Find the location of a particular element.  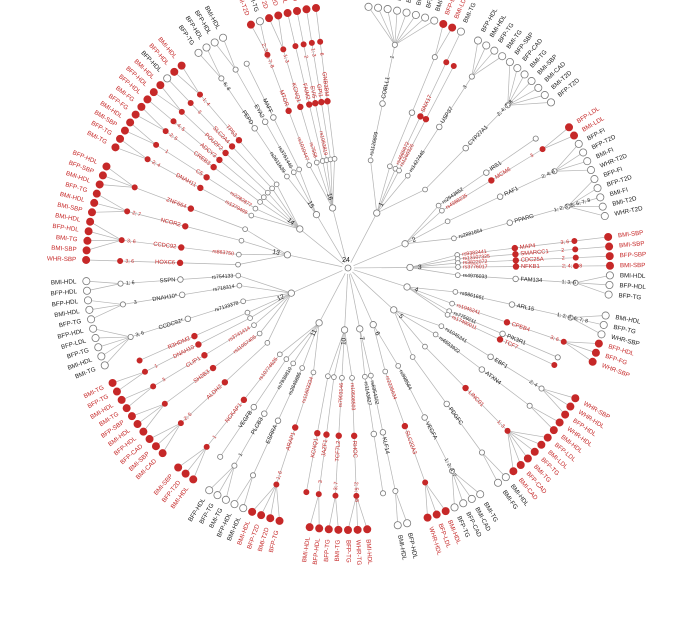

chr3-gene-nfkb1-gene-label: NFKB1 is located at coordinates (530, 267).